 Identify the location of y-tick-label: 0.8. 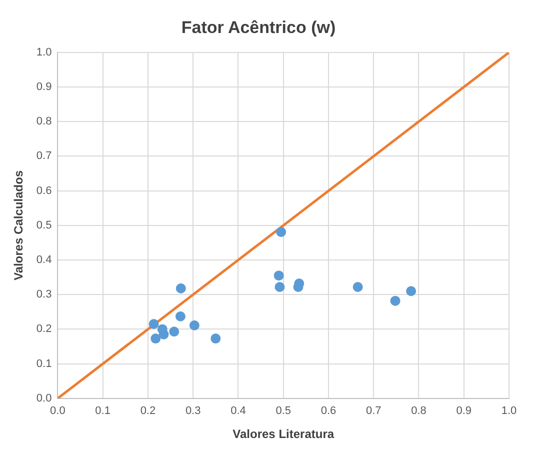
(44, 122).